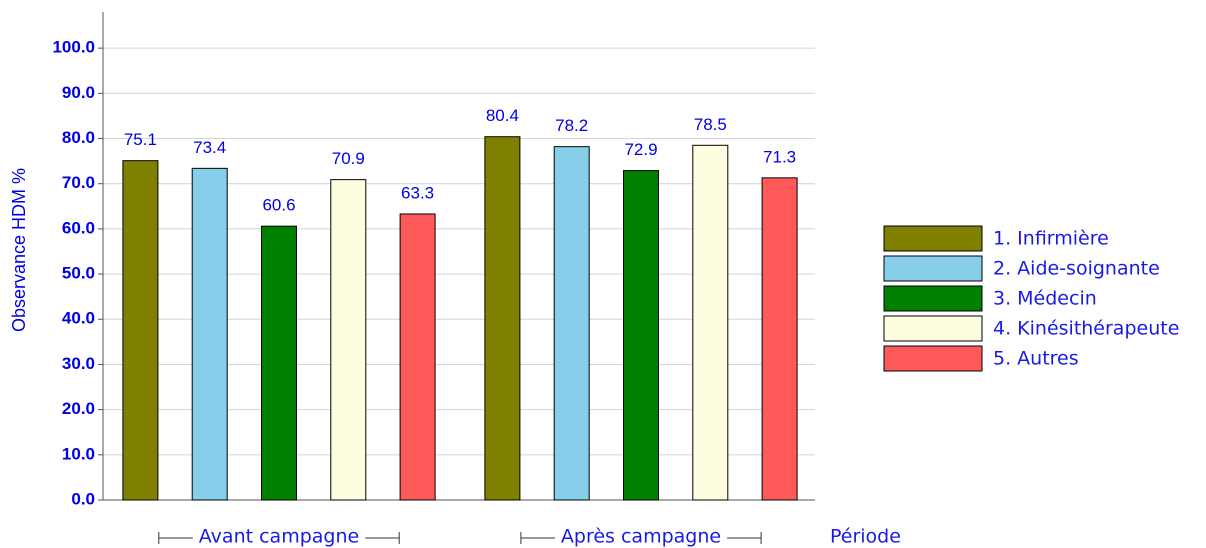 The width and height of the screenshot is (1206, 548). What do you see at coordinates (78, 137) in the screenshot?
I see `y-tick-label: 80.0` at bounding box center [78, 137].